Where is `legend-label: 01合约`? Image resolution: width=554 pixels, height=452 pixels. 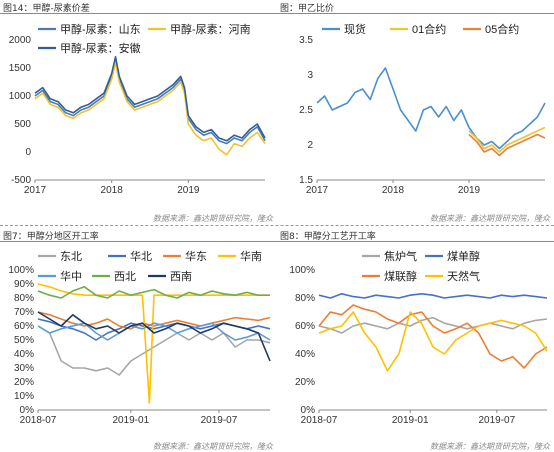
legend-label: 01合约 is located at coordinates (429, 29).